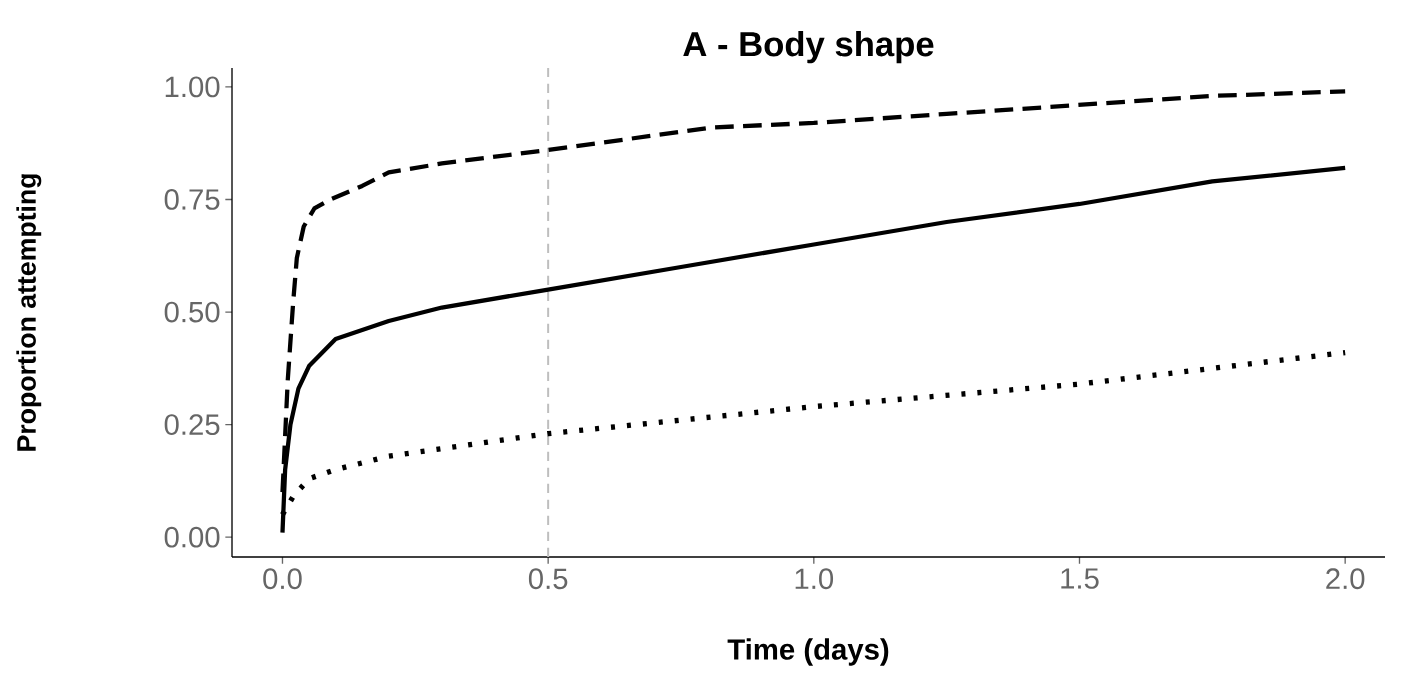  Describe the element at coordinates (192, 537) in the screenshot. I see `y-tick-label: 0.00` at that location.